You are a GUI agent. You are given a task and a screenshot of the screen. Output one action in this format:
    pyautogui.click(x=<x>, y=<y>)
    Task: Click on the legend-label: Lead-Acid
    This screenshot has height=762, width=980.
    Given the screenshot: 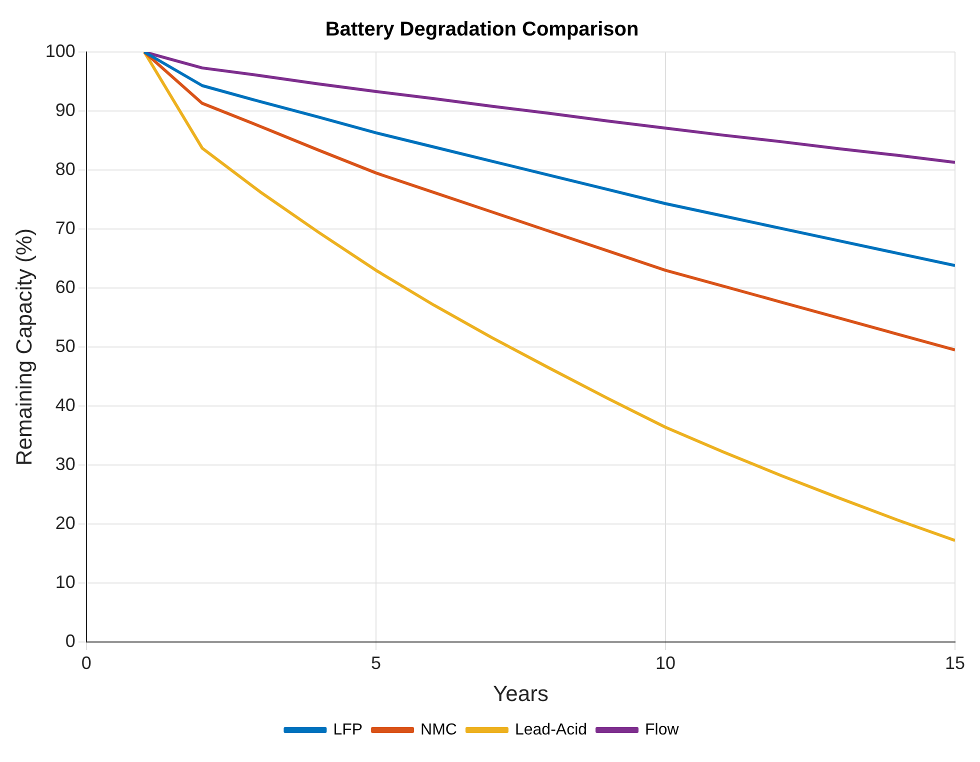 What is the action you would take?
    pyautogui.click(x=551, y=729)
    